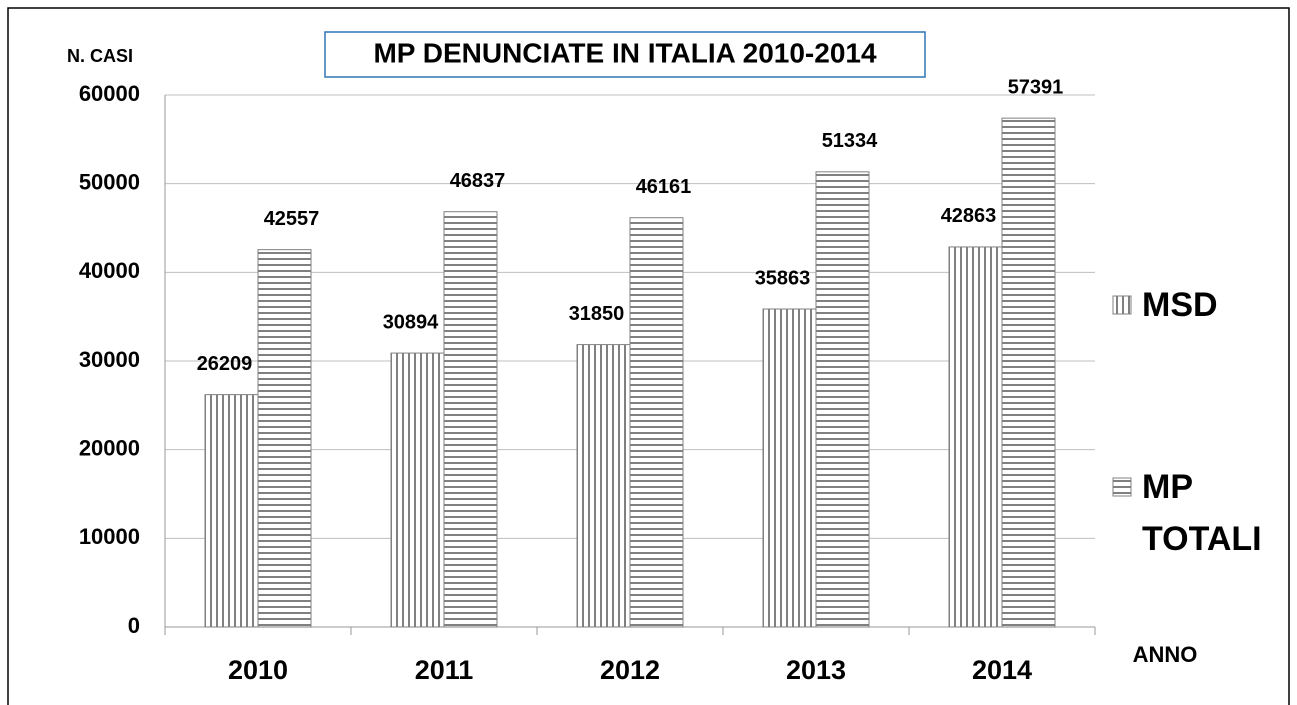 This screenshot has height=705, width=1297. What do you see at coordinates (444, 670) in the screenshot?
I see `x-tick-label: 2011` at bounding box center [444, 670].